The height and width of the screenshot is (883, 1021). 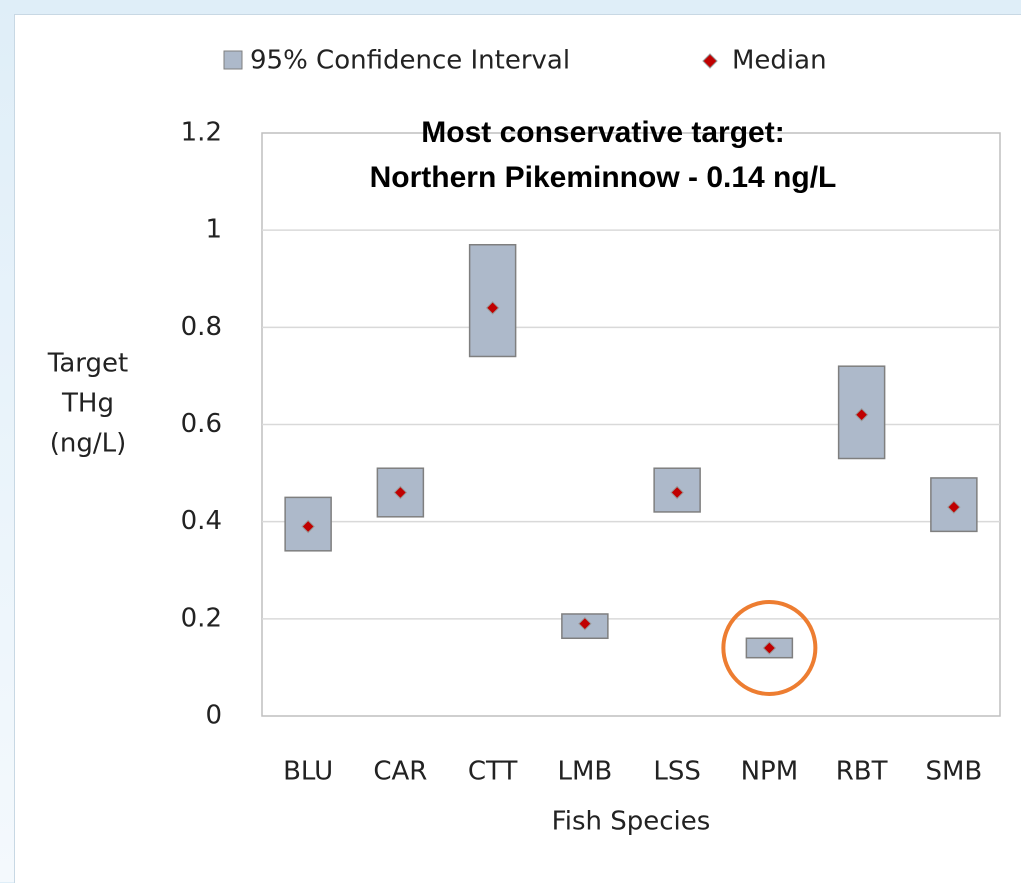 I want to click on highlight-circle, so click(x=769, y=647).